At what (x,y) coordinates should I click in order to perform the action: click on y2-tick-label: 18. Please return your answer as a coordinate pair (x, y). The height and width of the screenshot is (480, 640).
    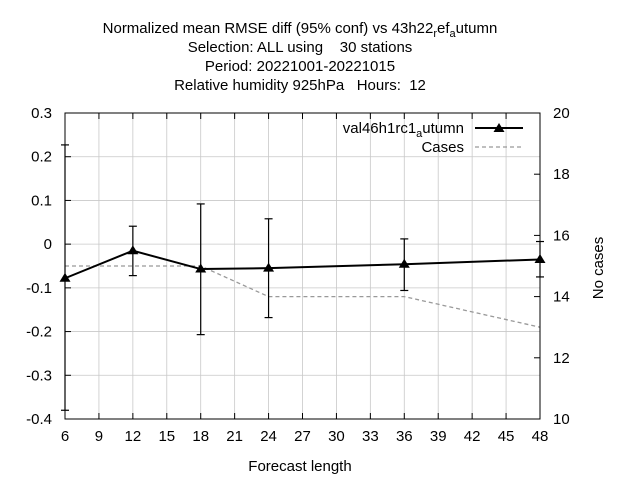
    Looking at the image, I should click on (561, 174).